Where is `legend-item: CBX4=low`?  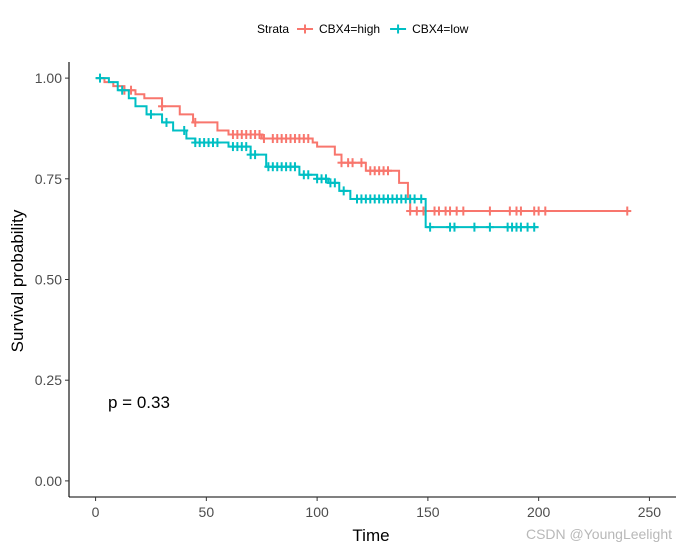
legend-item: CBX4=low is located at coordinates (429, 29).